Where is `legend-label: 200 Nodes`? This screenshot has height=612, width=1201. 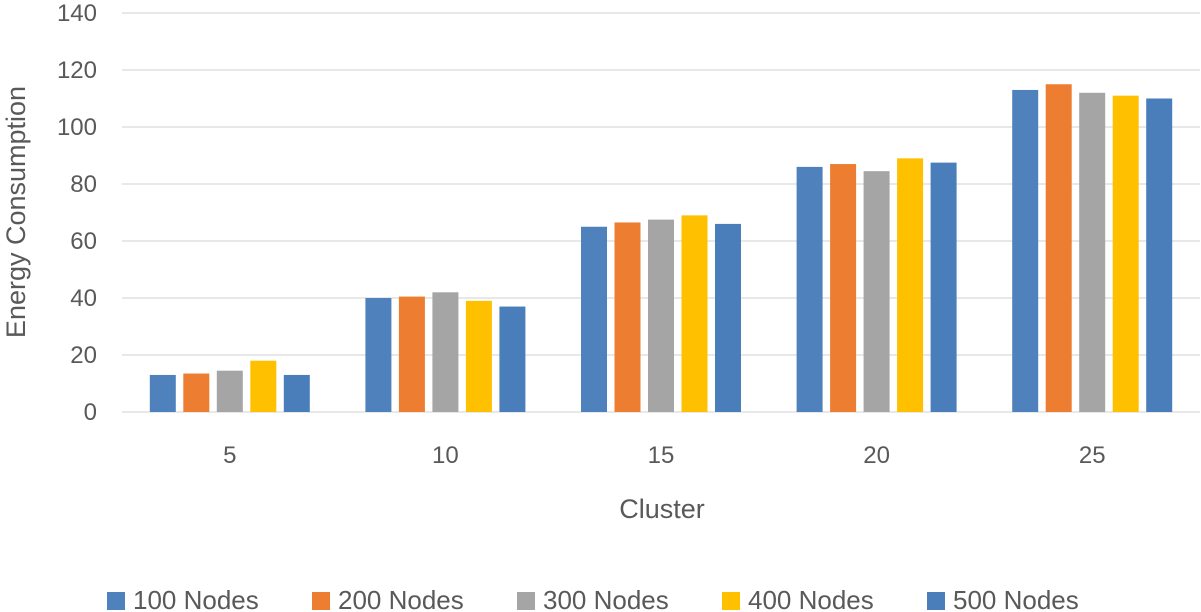
legend-label: 200 Nodes is located at coordinates (401, 598).